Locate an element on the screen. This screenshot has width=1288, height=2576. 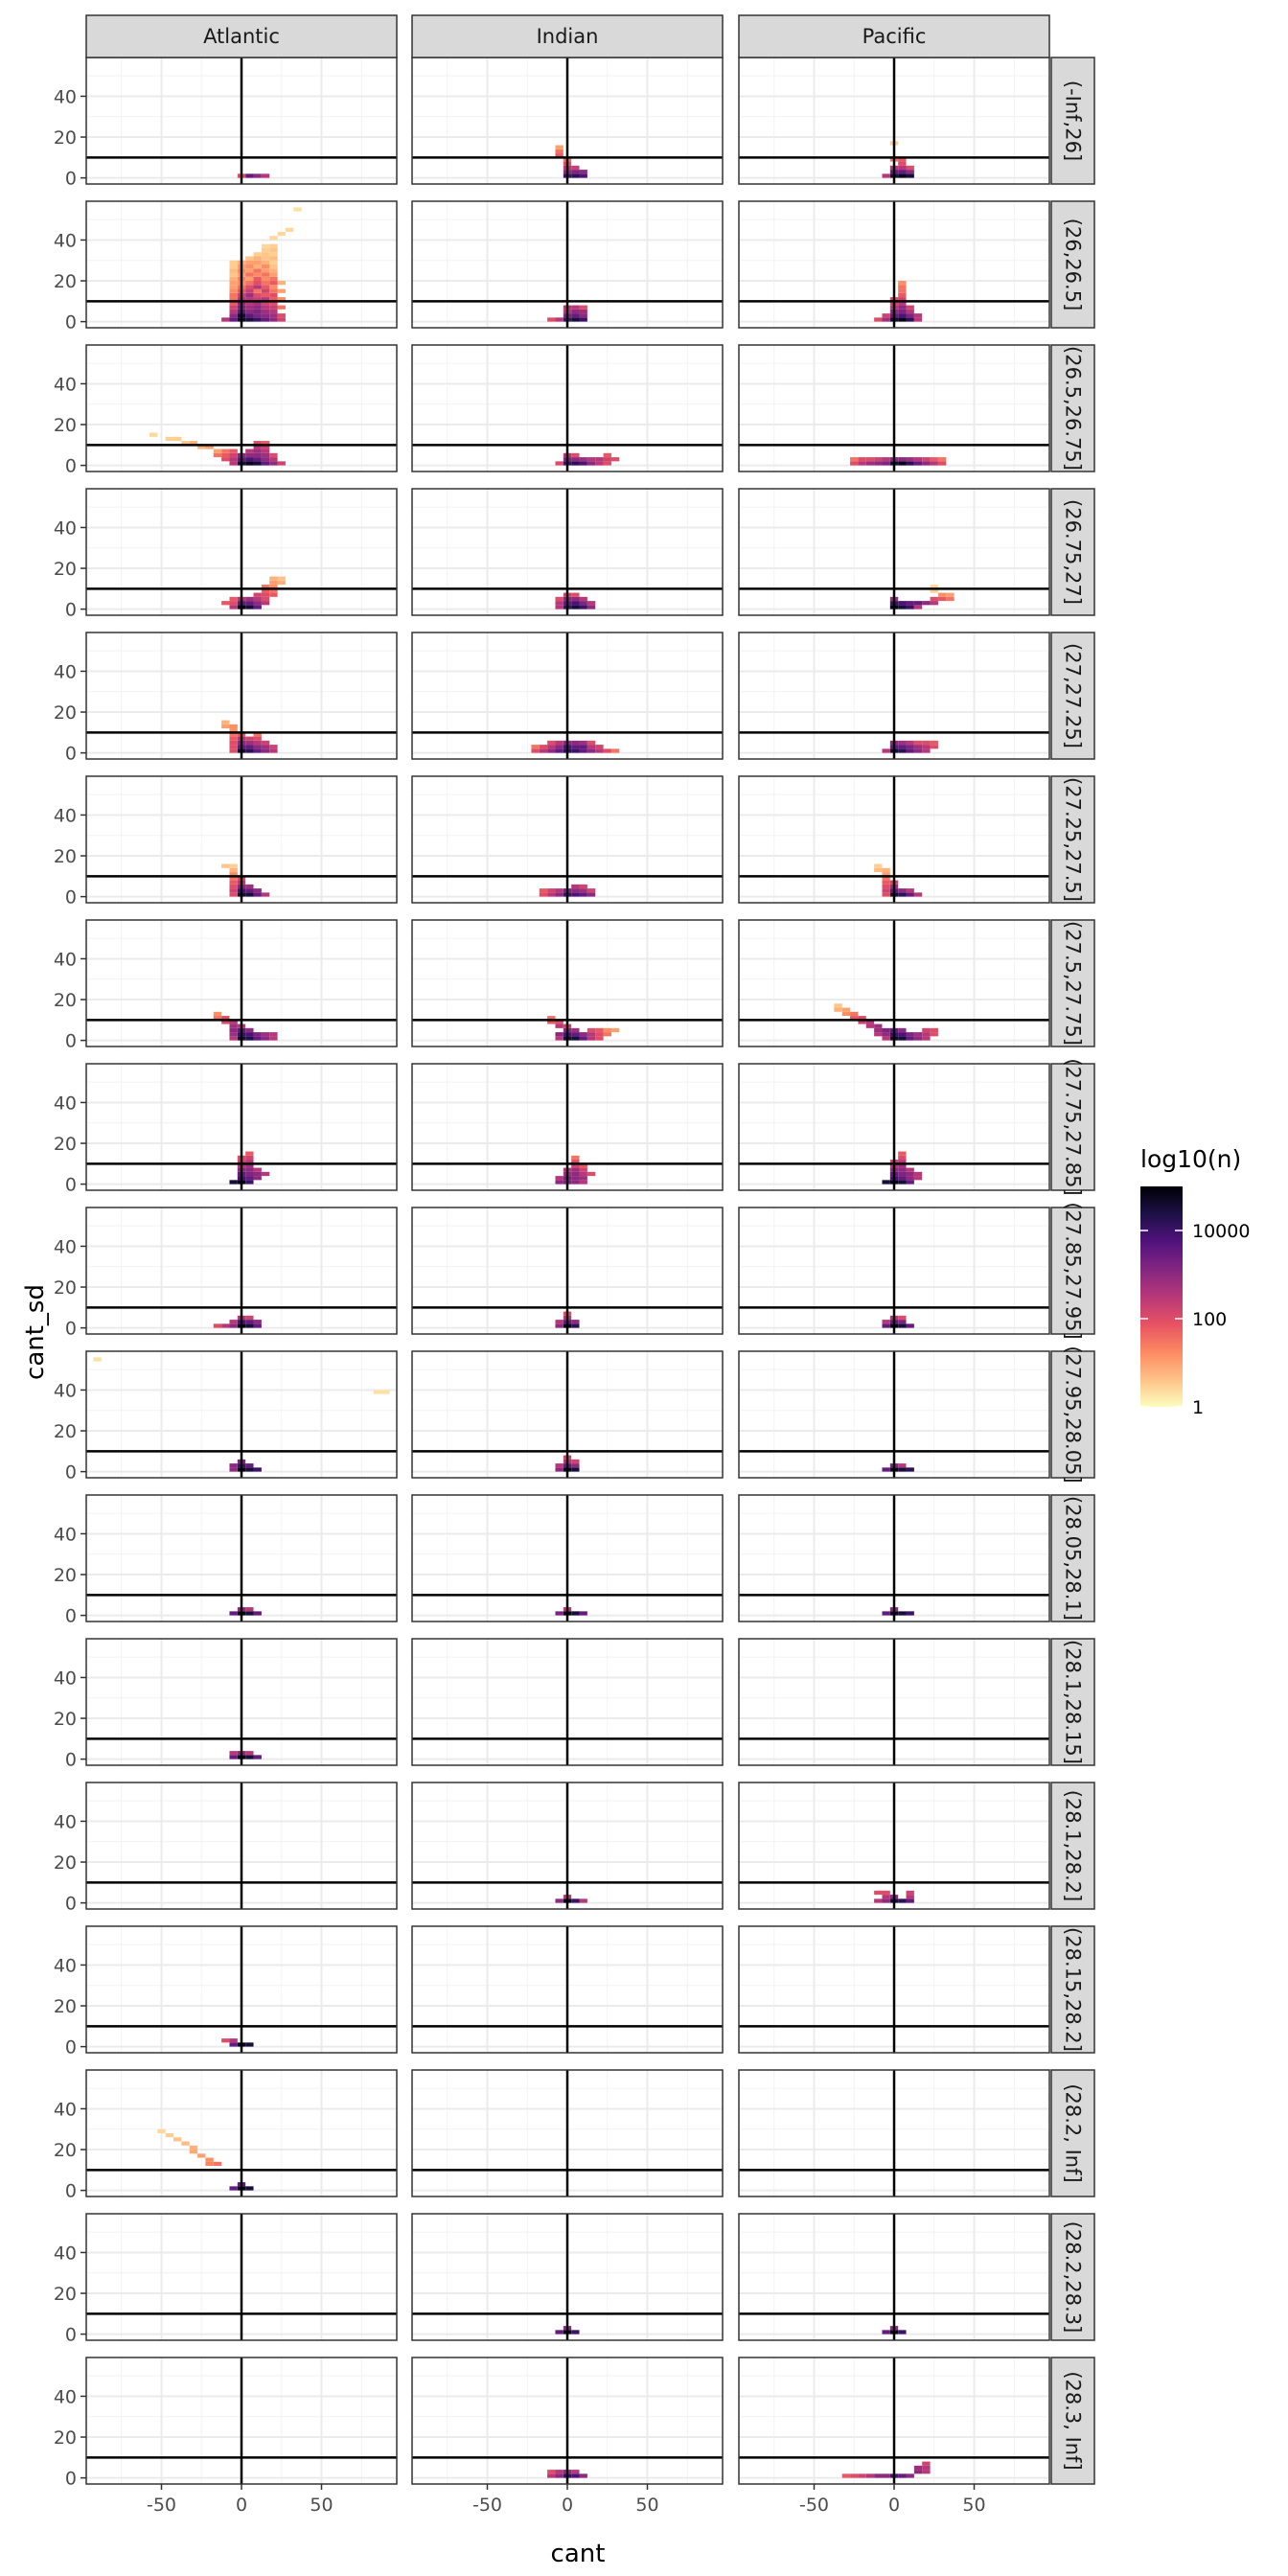
y-tick-label: 40 is located at coordinates (65, 671).